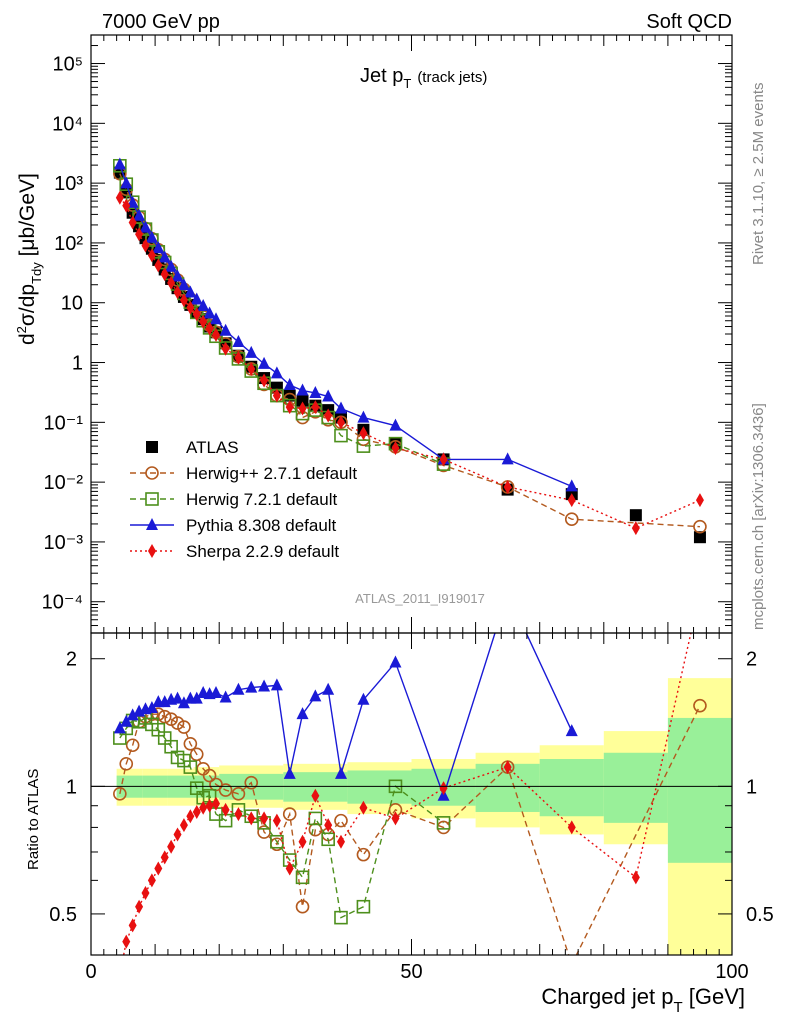 This screenshot has height=1024, width=786. What do you see at coordinates (212, 447) in the screenshot?
I see `legend-label: ATLAS` at bounding box center [212, 447].